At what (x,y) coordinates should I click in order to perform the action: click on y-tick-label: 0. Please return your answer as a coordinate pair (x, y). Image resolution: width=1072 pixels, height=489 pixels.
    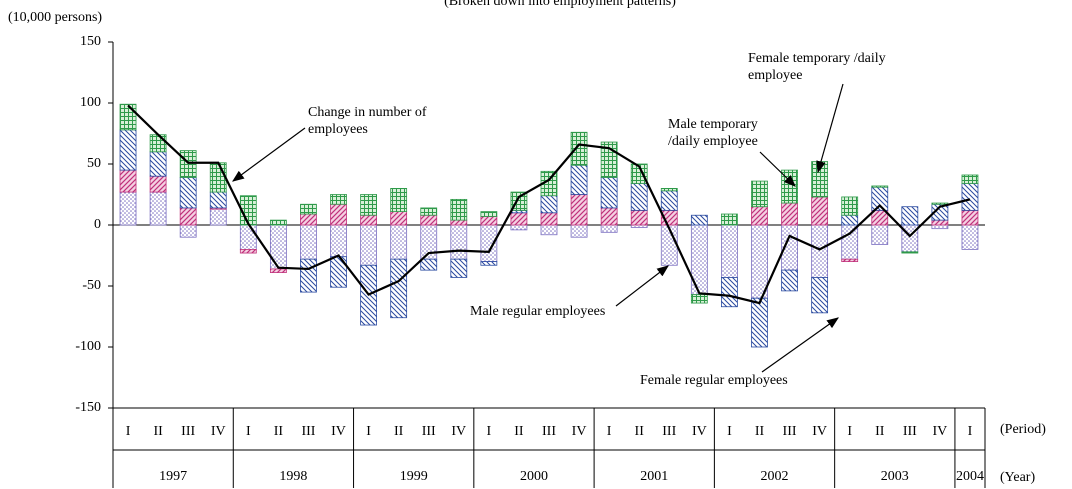
    Looking at the image, I should click on (97, 224).